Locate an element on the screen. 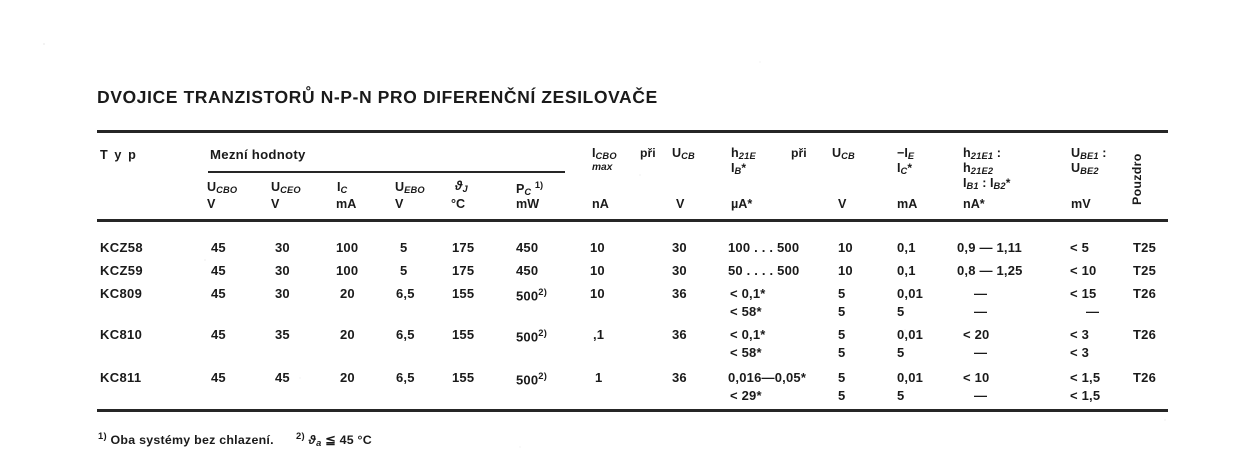 The height and width of the screenshot is (474, 1240). column-unit-icbo: nA is located at coordinates (600, 204).